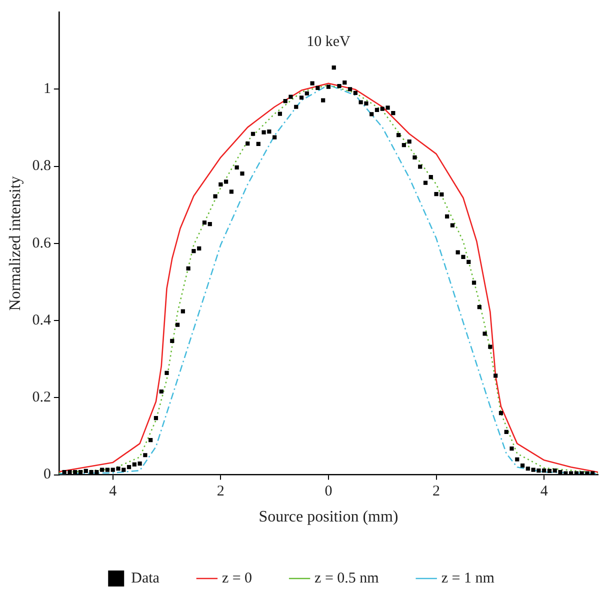  What do you see at coordinates (42, 320) in the screenshot?
I see `y-tick-label: 0.4` at bounding box center [42, 320].